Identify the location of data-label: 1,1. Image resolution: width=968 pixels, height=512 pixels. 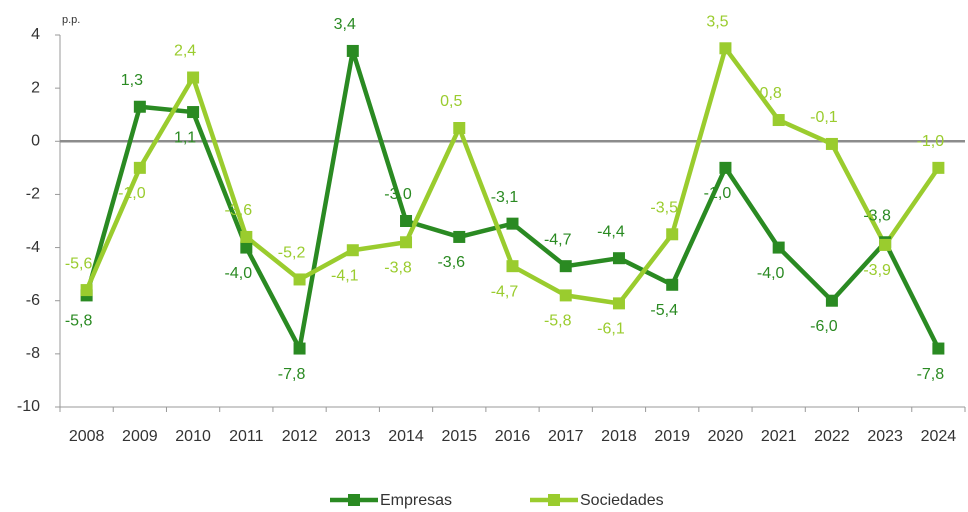
(185, 137).